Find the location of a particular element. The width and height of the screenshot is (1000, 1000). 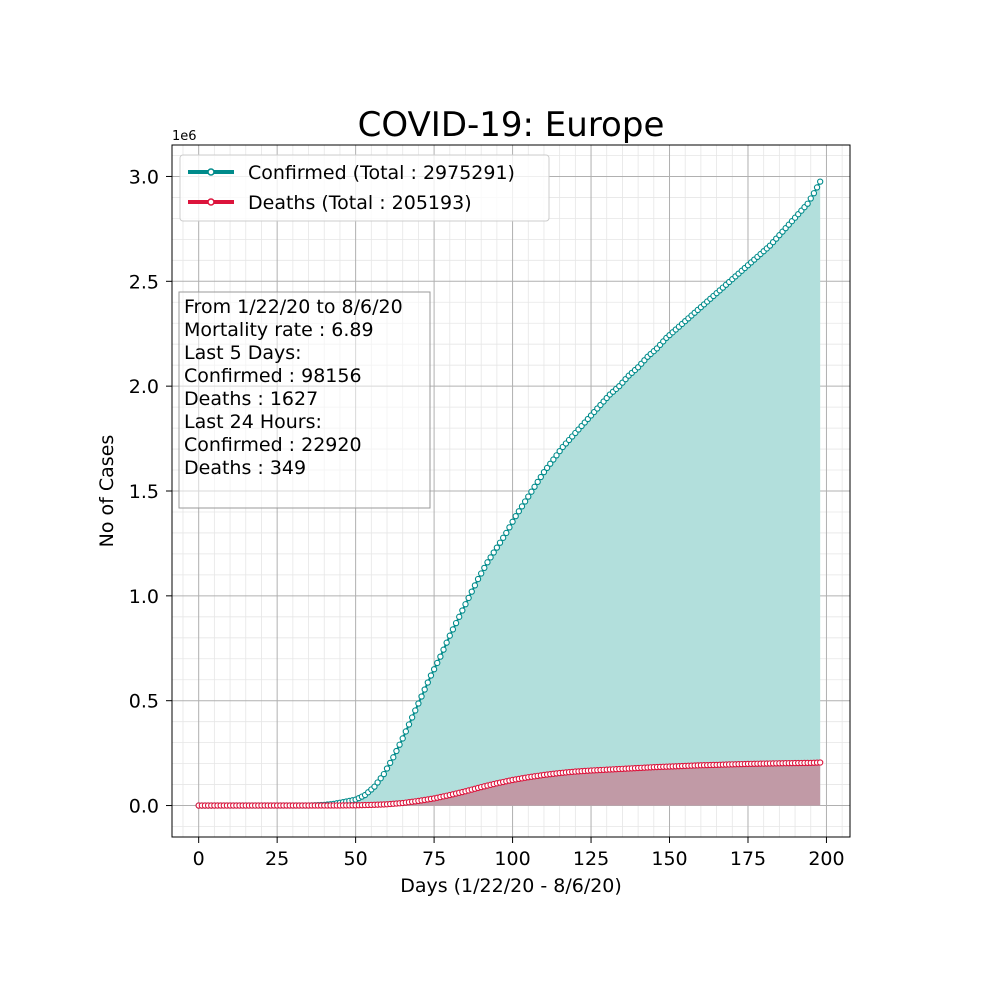

x-axis-label: Days (1/22/20 - 8/6/20) is located at coordinates (511, 886).